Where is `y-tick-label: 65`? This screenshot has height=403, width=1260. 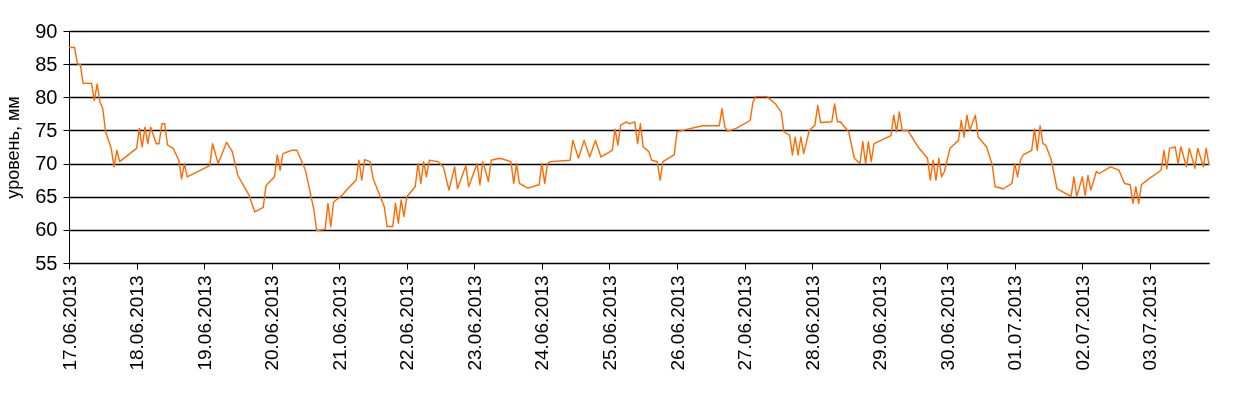
y-tick-label: 65 is located at coordinates (46, 196).